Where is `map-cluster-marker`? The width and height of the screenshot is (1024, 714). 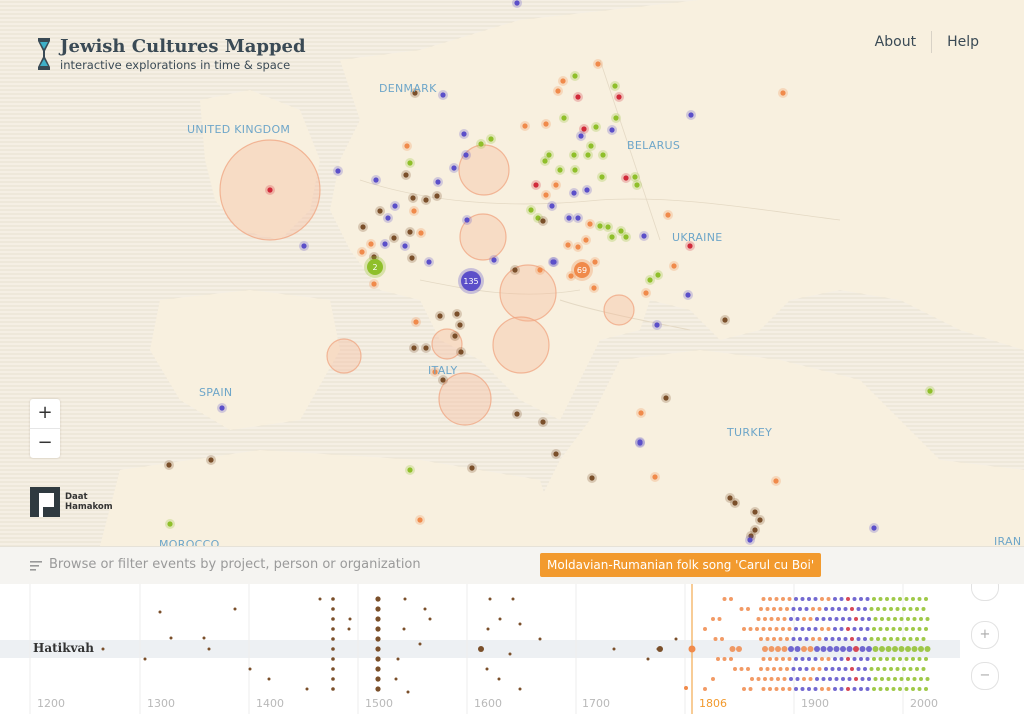 map-cluster-marker is located at coordinates (471, 281).